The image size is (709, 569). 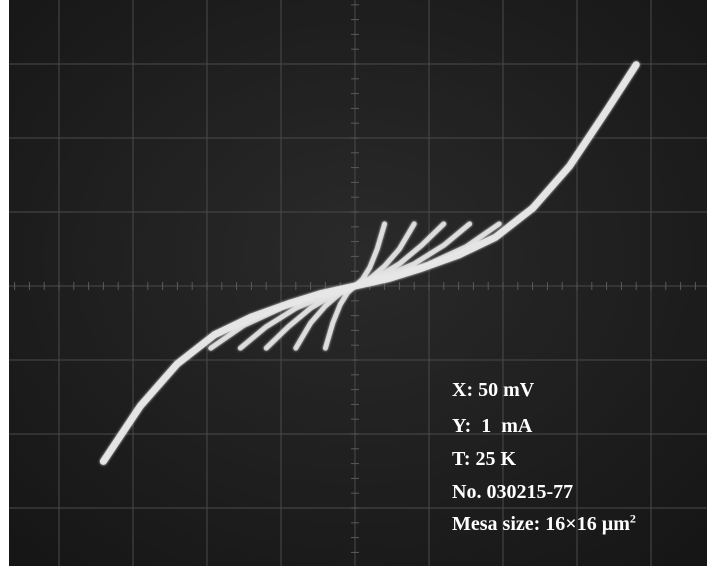 What do you see at coordinates (632, 518) in the screenshot?
I see `mesa-size-superscript: 2` at bounding box center [632, 518].